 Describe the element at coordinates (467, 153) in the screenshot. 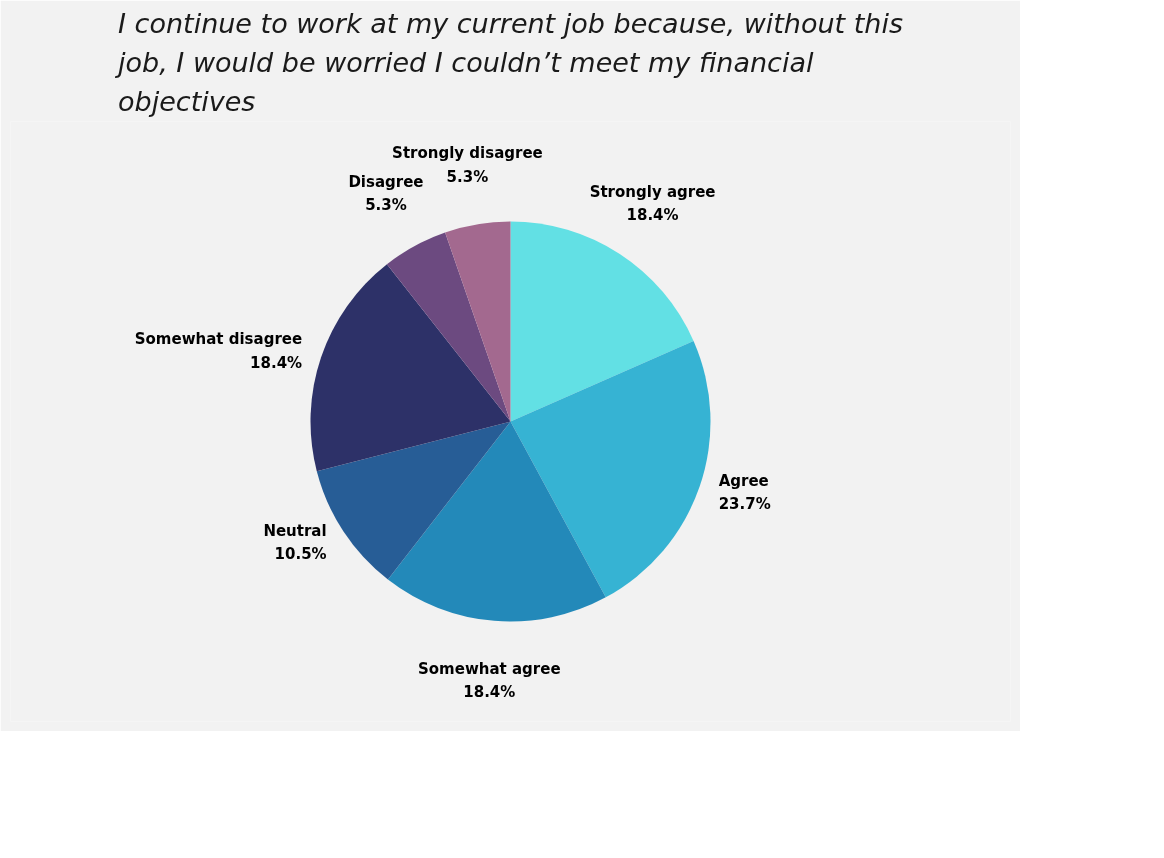

I see `slice-label: Strongly disagree` at that location.